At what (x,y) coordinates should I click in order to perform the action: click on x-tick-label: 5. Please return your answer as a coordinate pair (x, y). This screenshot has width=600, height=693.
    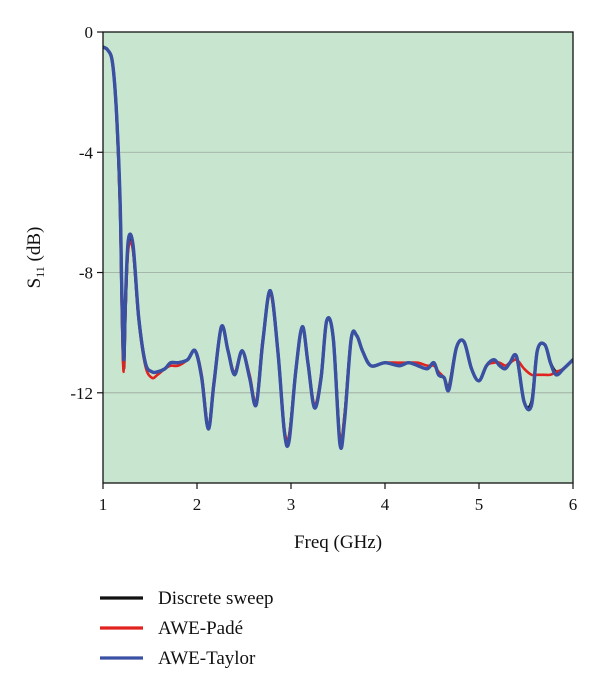
    Looking at the image, I should click on (479, 504).